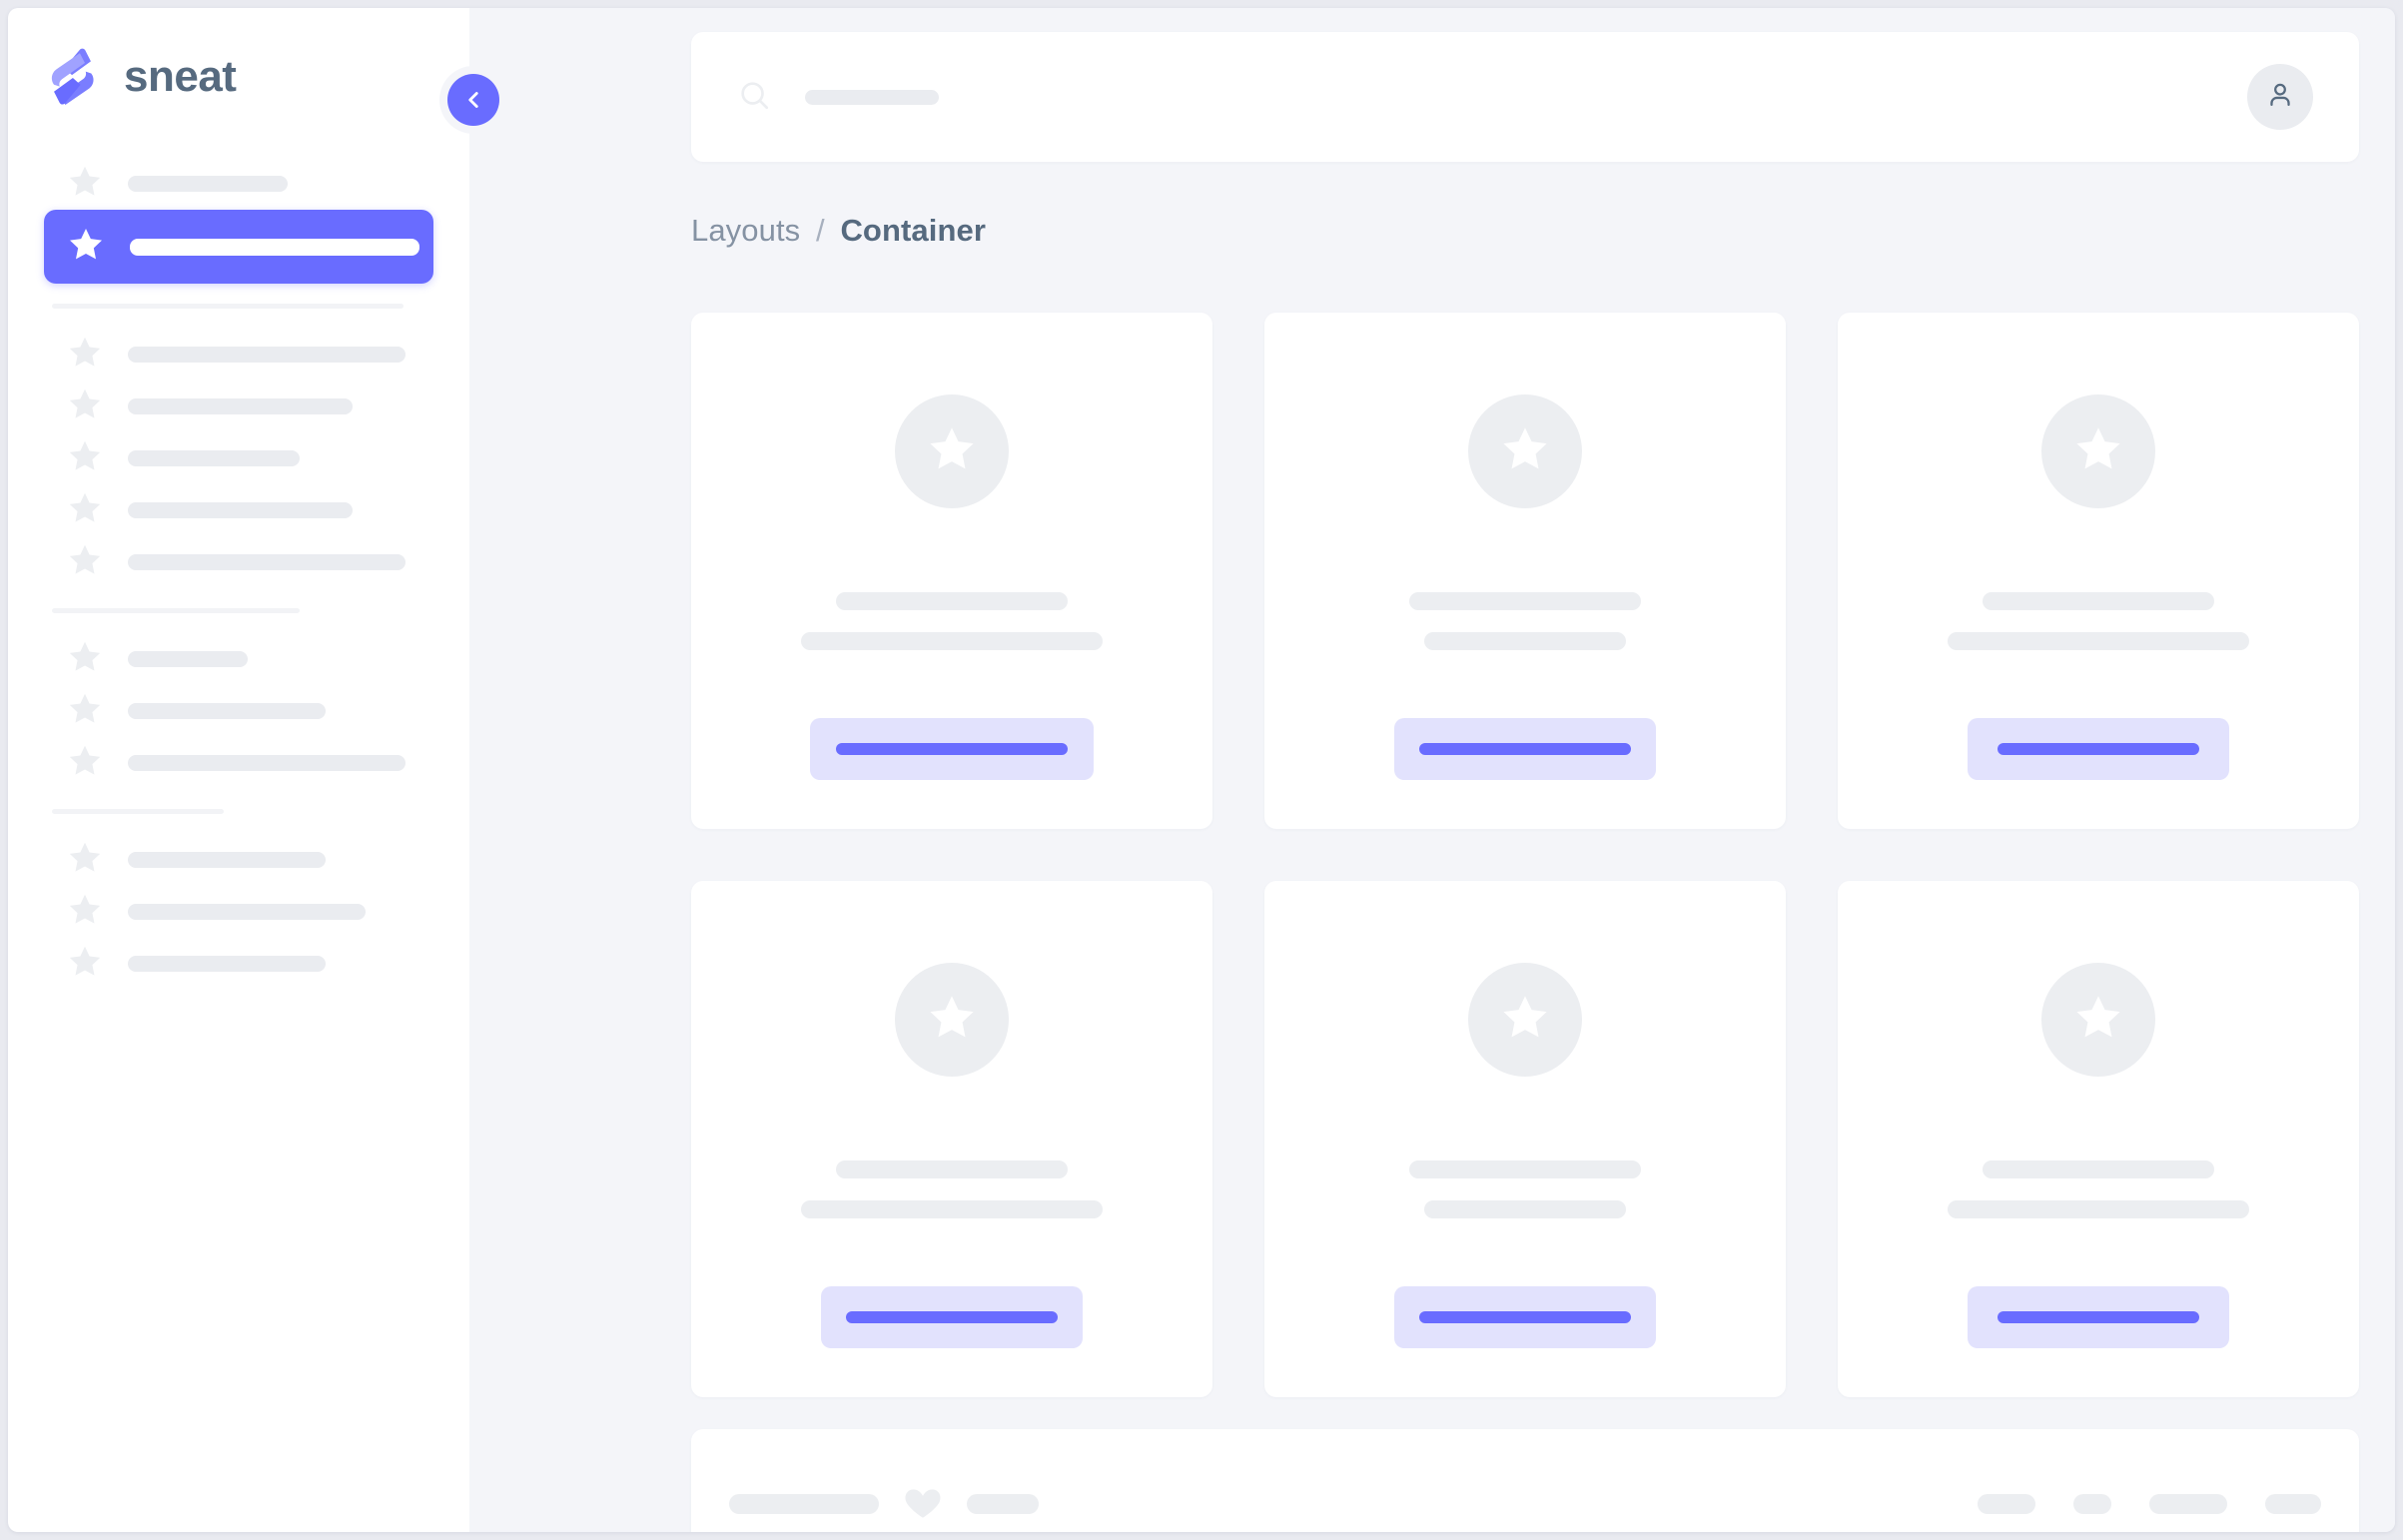 The width and height of the screenshot is (2403, 1540). What do you see at coordinates (923, 1504) in the screenshot?
I see `heart-icon` at bounding box center [923, 1504].